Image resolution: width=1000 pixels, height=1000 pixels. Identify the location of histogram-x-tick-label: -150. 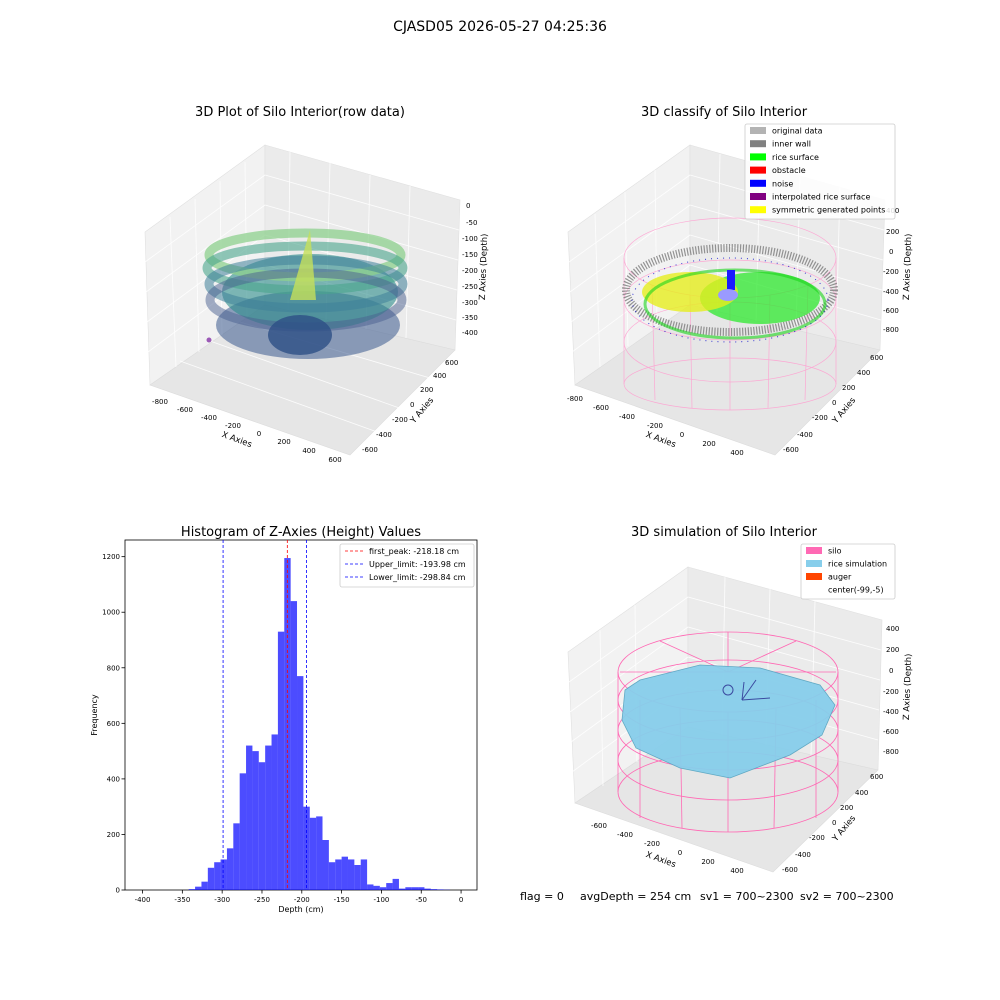
(342, 900).